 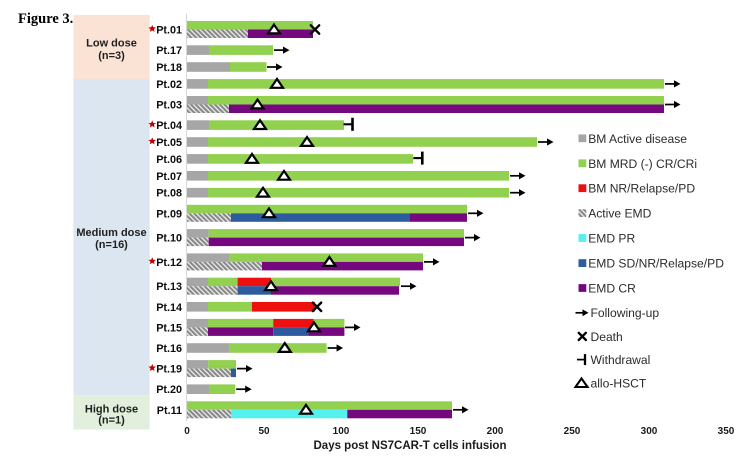 I want to click on svg-text: BM Active disease, so click(x=637, y=139).